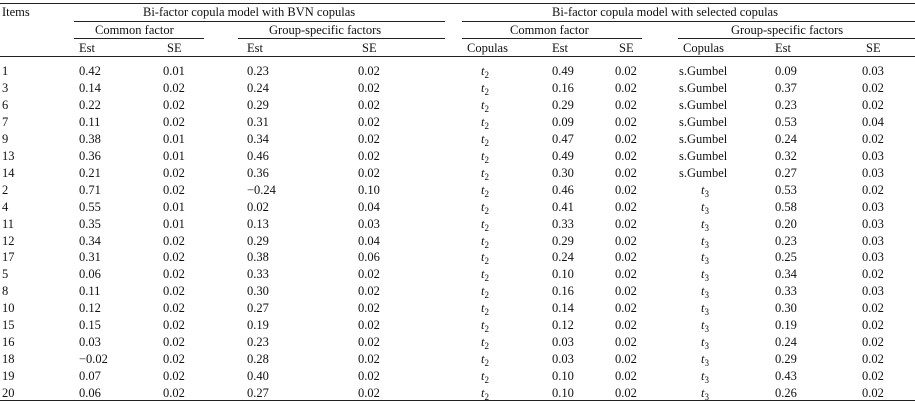 The height and width of the screenshot is (404, 915). Describe the element at coordinates (258, 173) in the screenshot. I see `cell-bvn-group-est: 0.36` at that location.